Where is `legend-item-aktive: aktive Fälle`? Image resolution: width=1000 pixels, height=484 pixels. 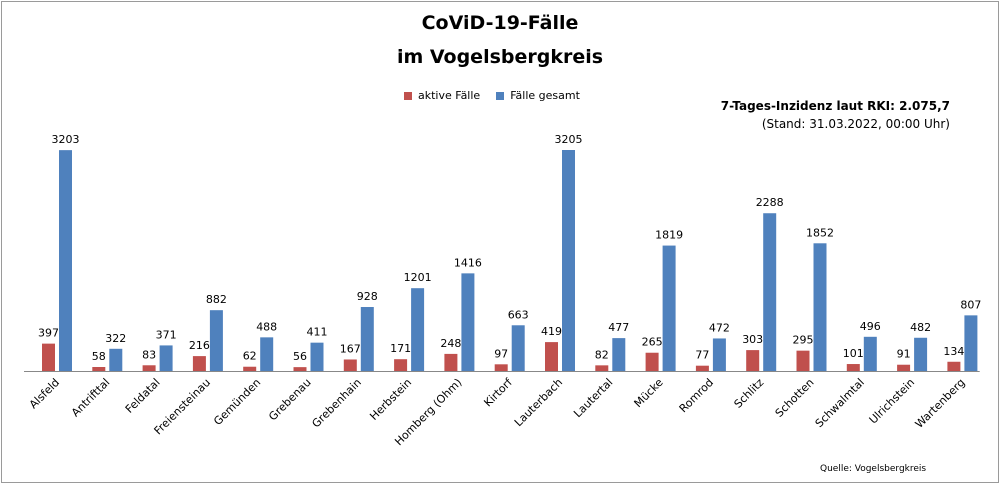
legend-item-aktive: aktive Fälle is located at coordinates (442, 95).